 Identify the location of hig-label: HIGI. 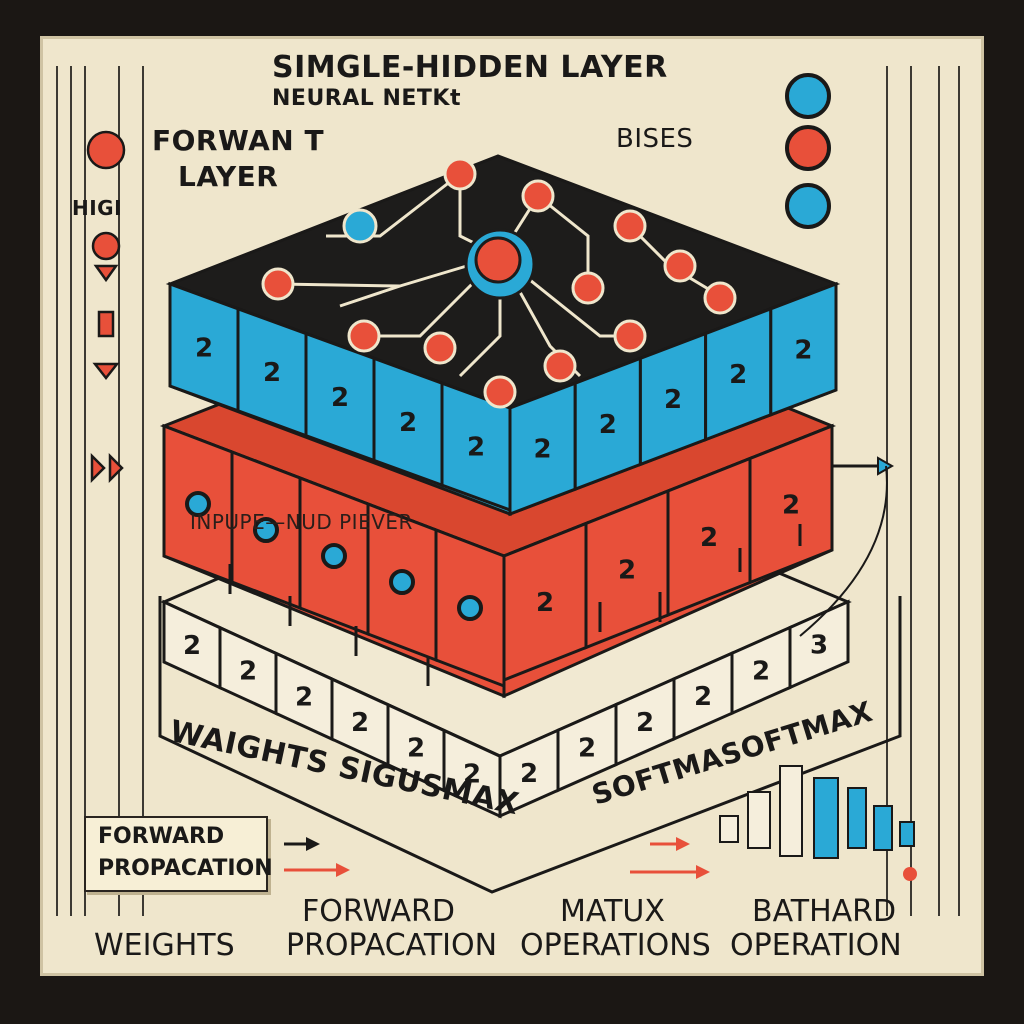
(97, 208).